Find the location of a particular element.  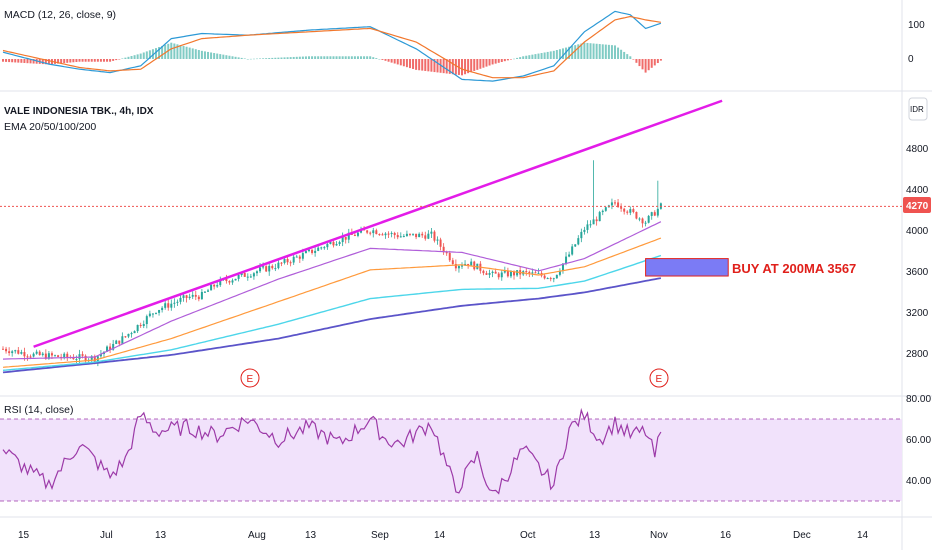

buy-zone-box is located at coordinates (687, 267).